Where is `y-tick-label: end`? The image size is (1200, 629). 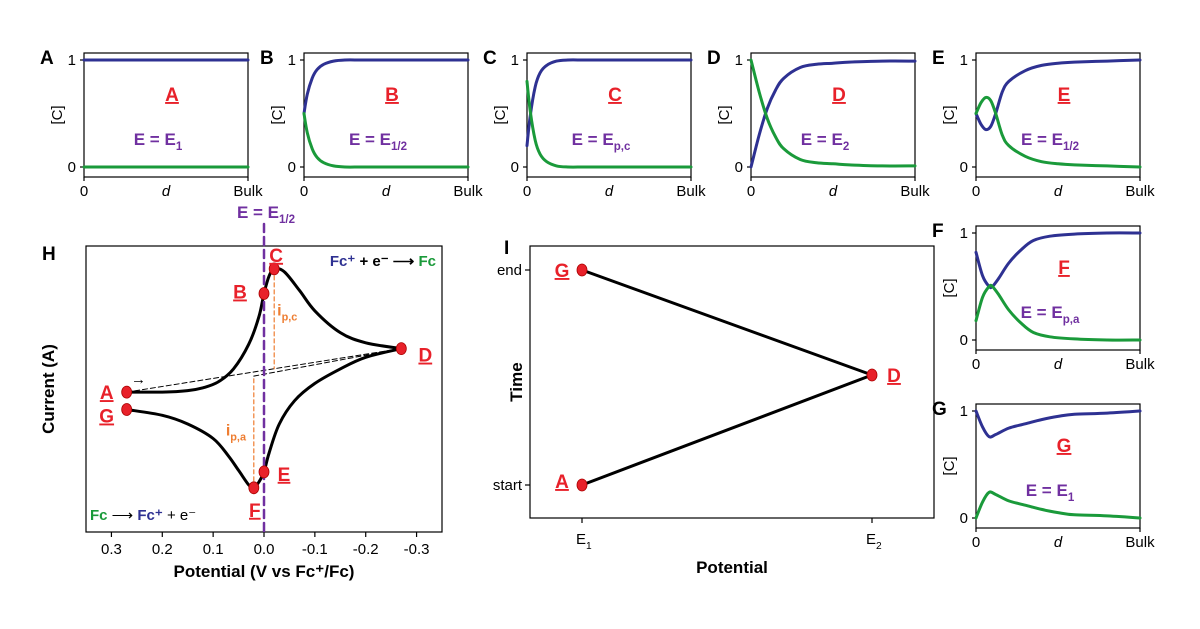
y-tick-label: end is located at coordinates (509, 270).